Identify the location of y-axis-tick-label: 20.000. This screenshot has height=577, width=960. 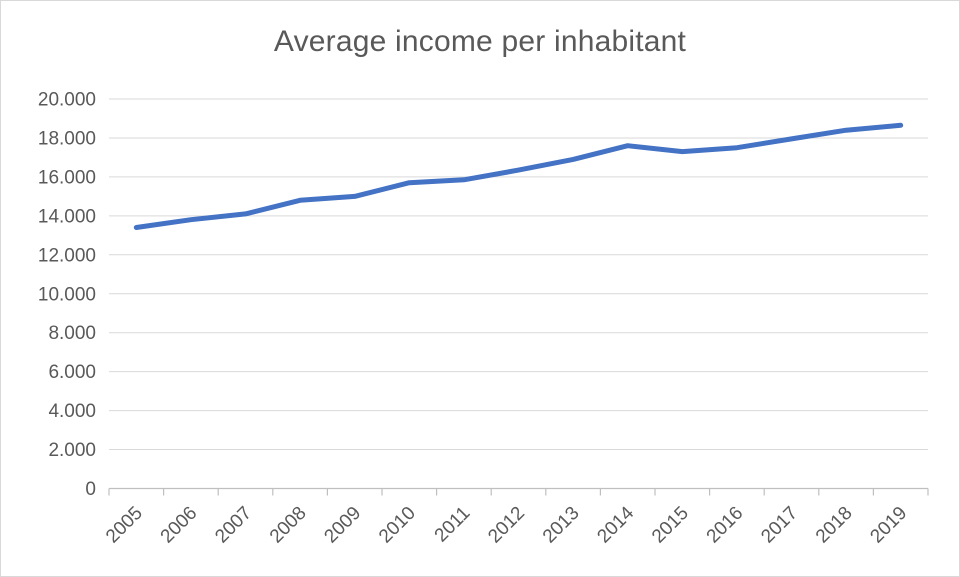
(67, 100).